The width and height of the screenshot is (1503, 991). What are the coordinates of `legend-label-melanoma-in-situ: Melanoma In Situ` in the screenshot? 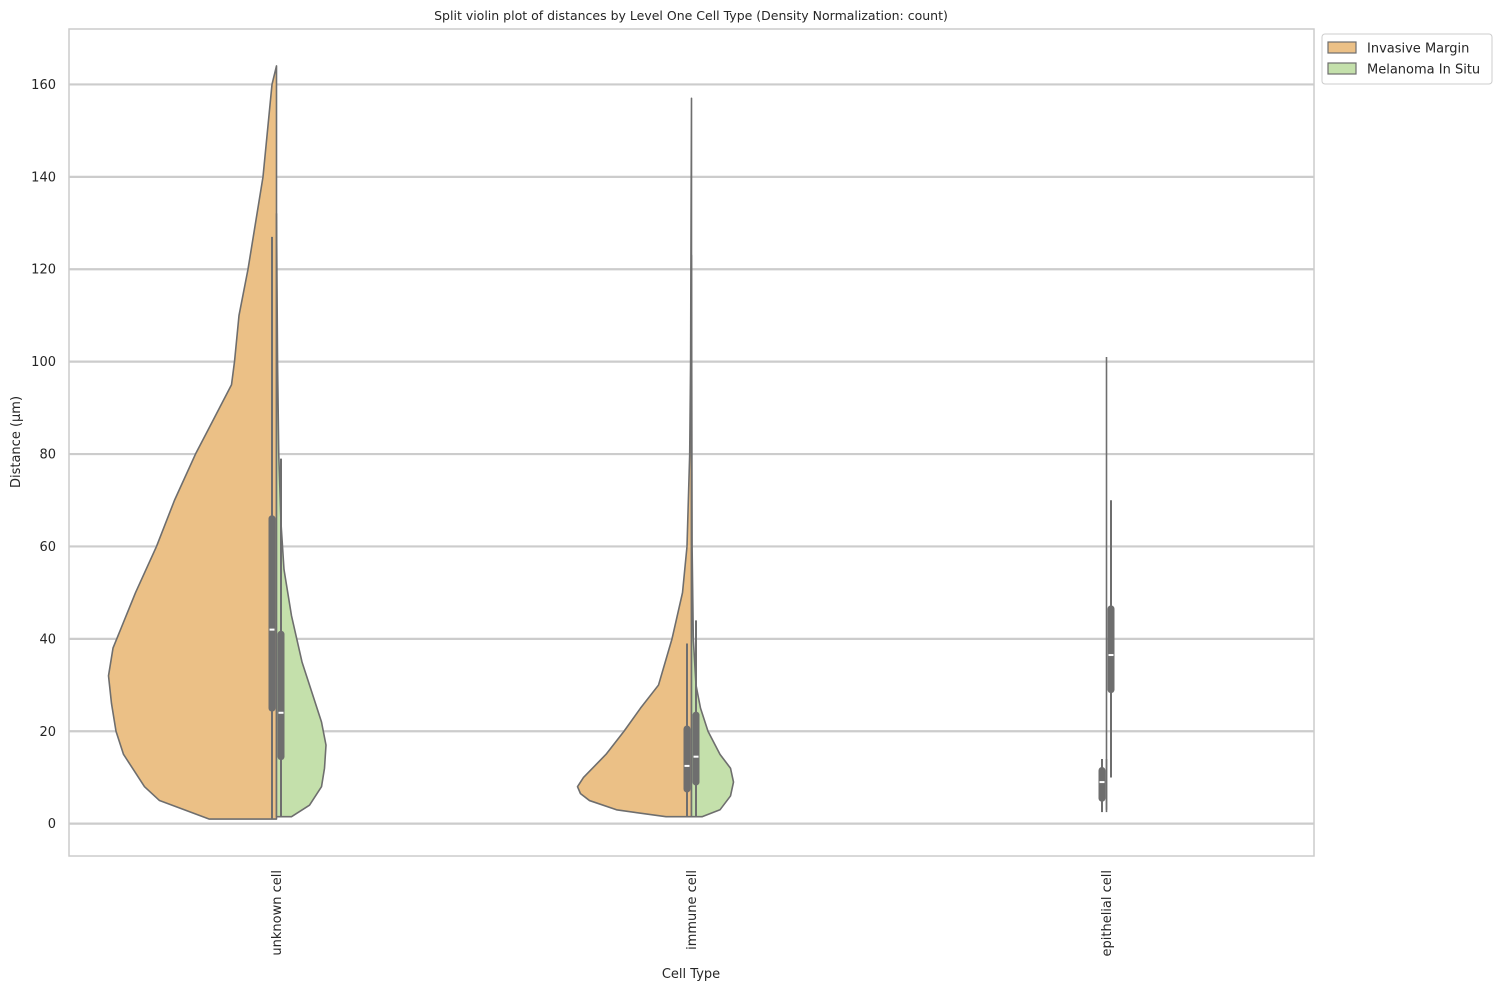 It's located at (1423, 70).